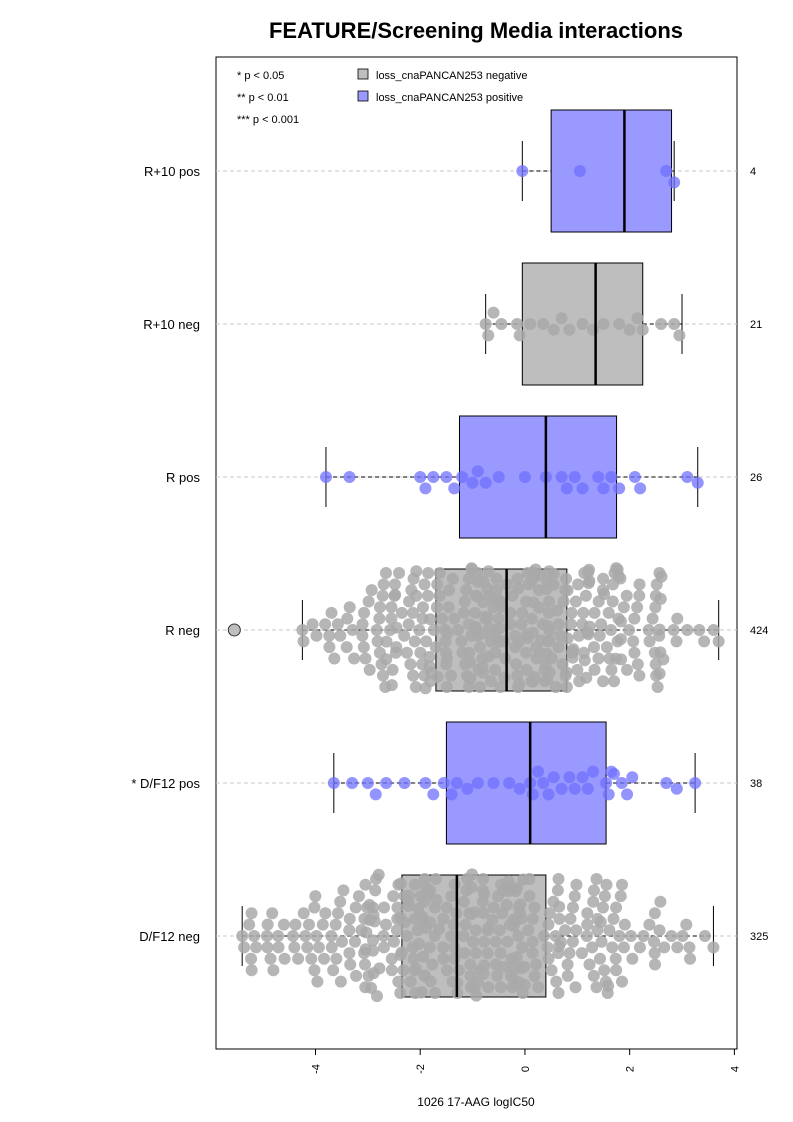 The image size is (793, 1122). I want to click on significance-legend-item: *** p < 0.001, so click(268, 120).